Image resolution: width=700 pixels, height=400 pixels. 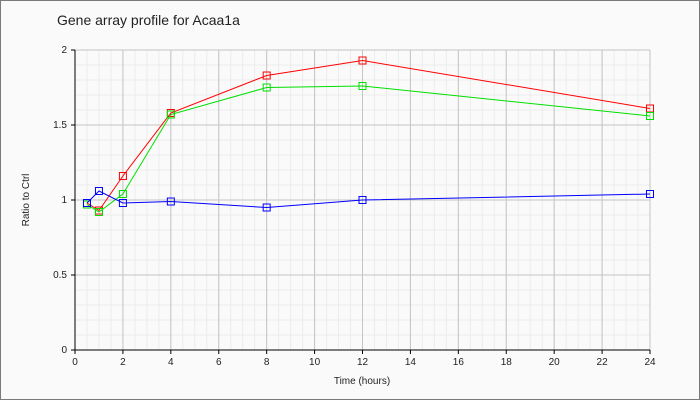 What do you see at coordinates (603, 362) in the screenshot?
I see `x-tick-label: 22` at bounding box center [603, 362].